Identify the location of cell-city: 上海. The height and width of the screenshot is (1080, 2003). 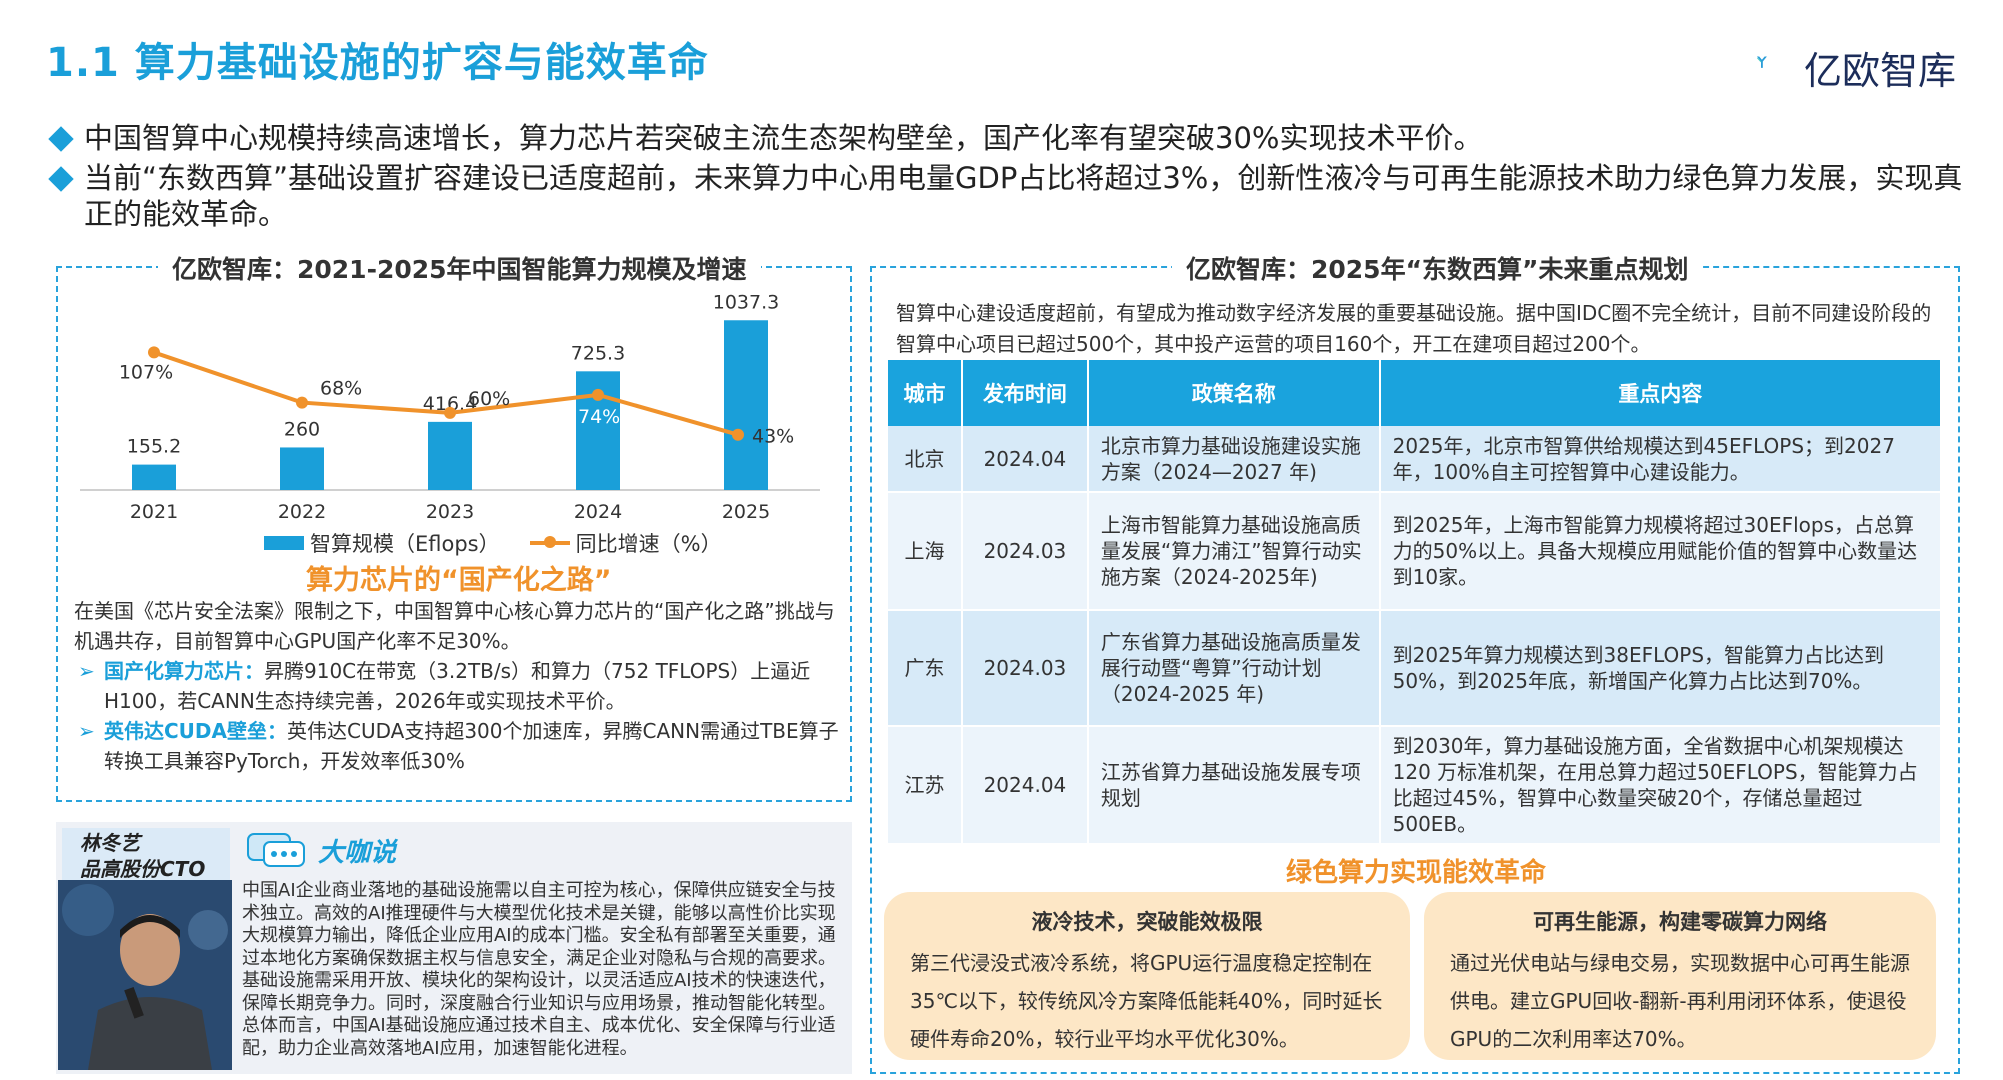
(925, 551).